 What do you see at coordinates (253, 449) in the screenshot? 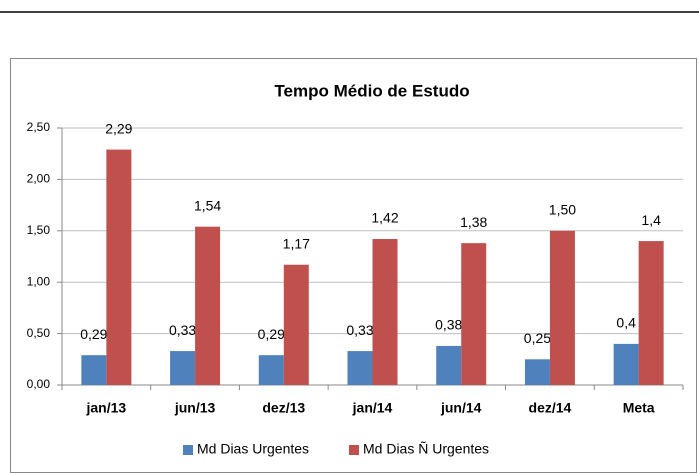
I see `legend-label: Md Dias Urgentes` at bounding box center [253, 449].